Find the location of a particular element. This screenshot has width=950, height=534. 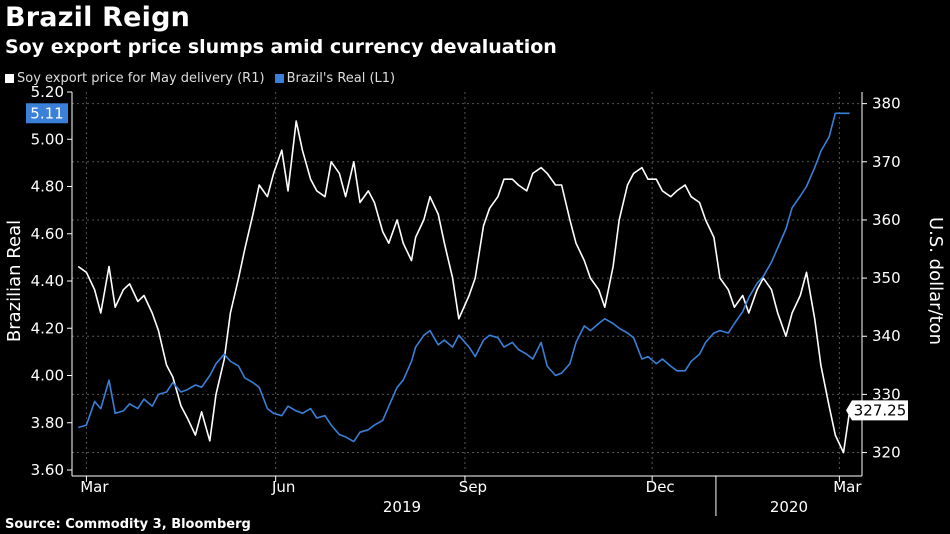

legend-label-soy: Soy export price for May delivery (R1) is located at coordinates (141, 78).